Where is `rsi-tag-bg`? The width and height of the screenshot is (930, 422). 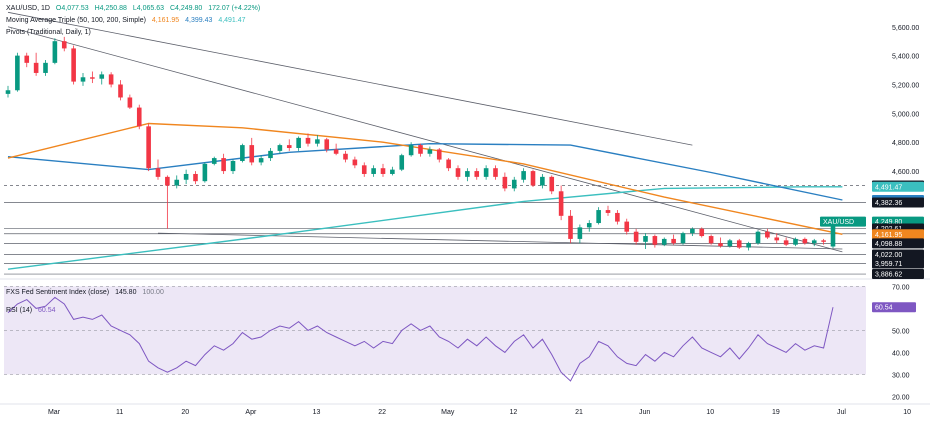
rsi-tag-bg is located at coordinates (894, 307).